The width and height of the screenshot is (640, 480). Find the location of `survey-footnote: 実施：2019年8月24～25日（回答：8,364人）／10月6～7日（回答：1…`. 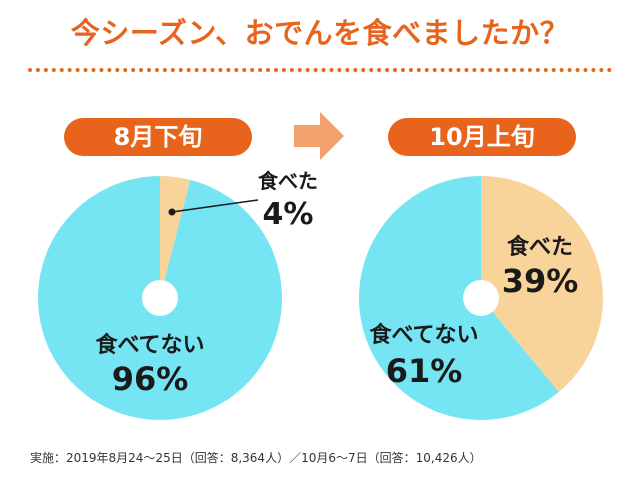

survey-footnote: 実施：2019年8月24～25日（回答：8,364人）／10月6～7日（回答：1… is located at coordinates (256, 458).